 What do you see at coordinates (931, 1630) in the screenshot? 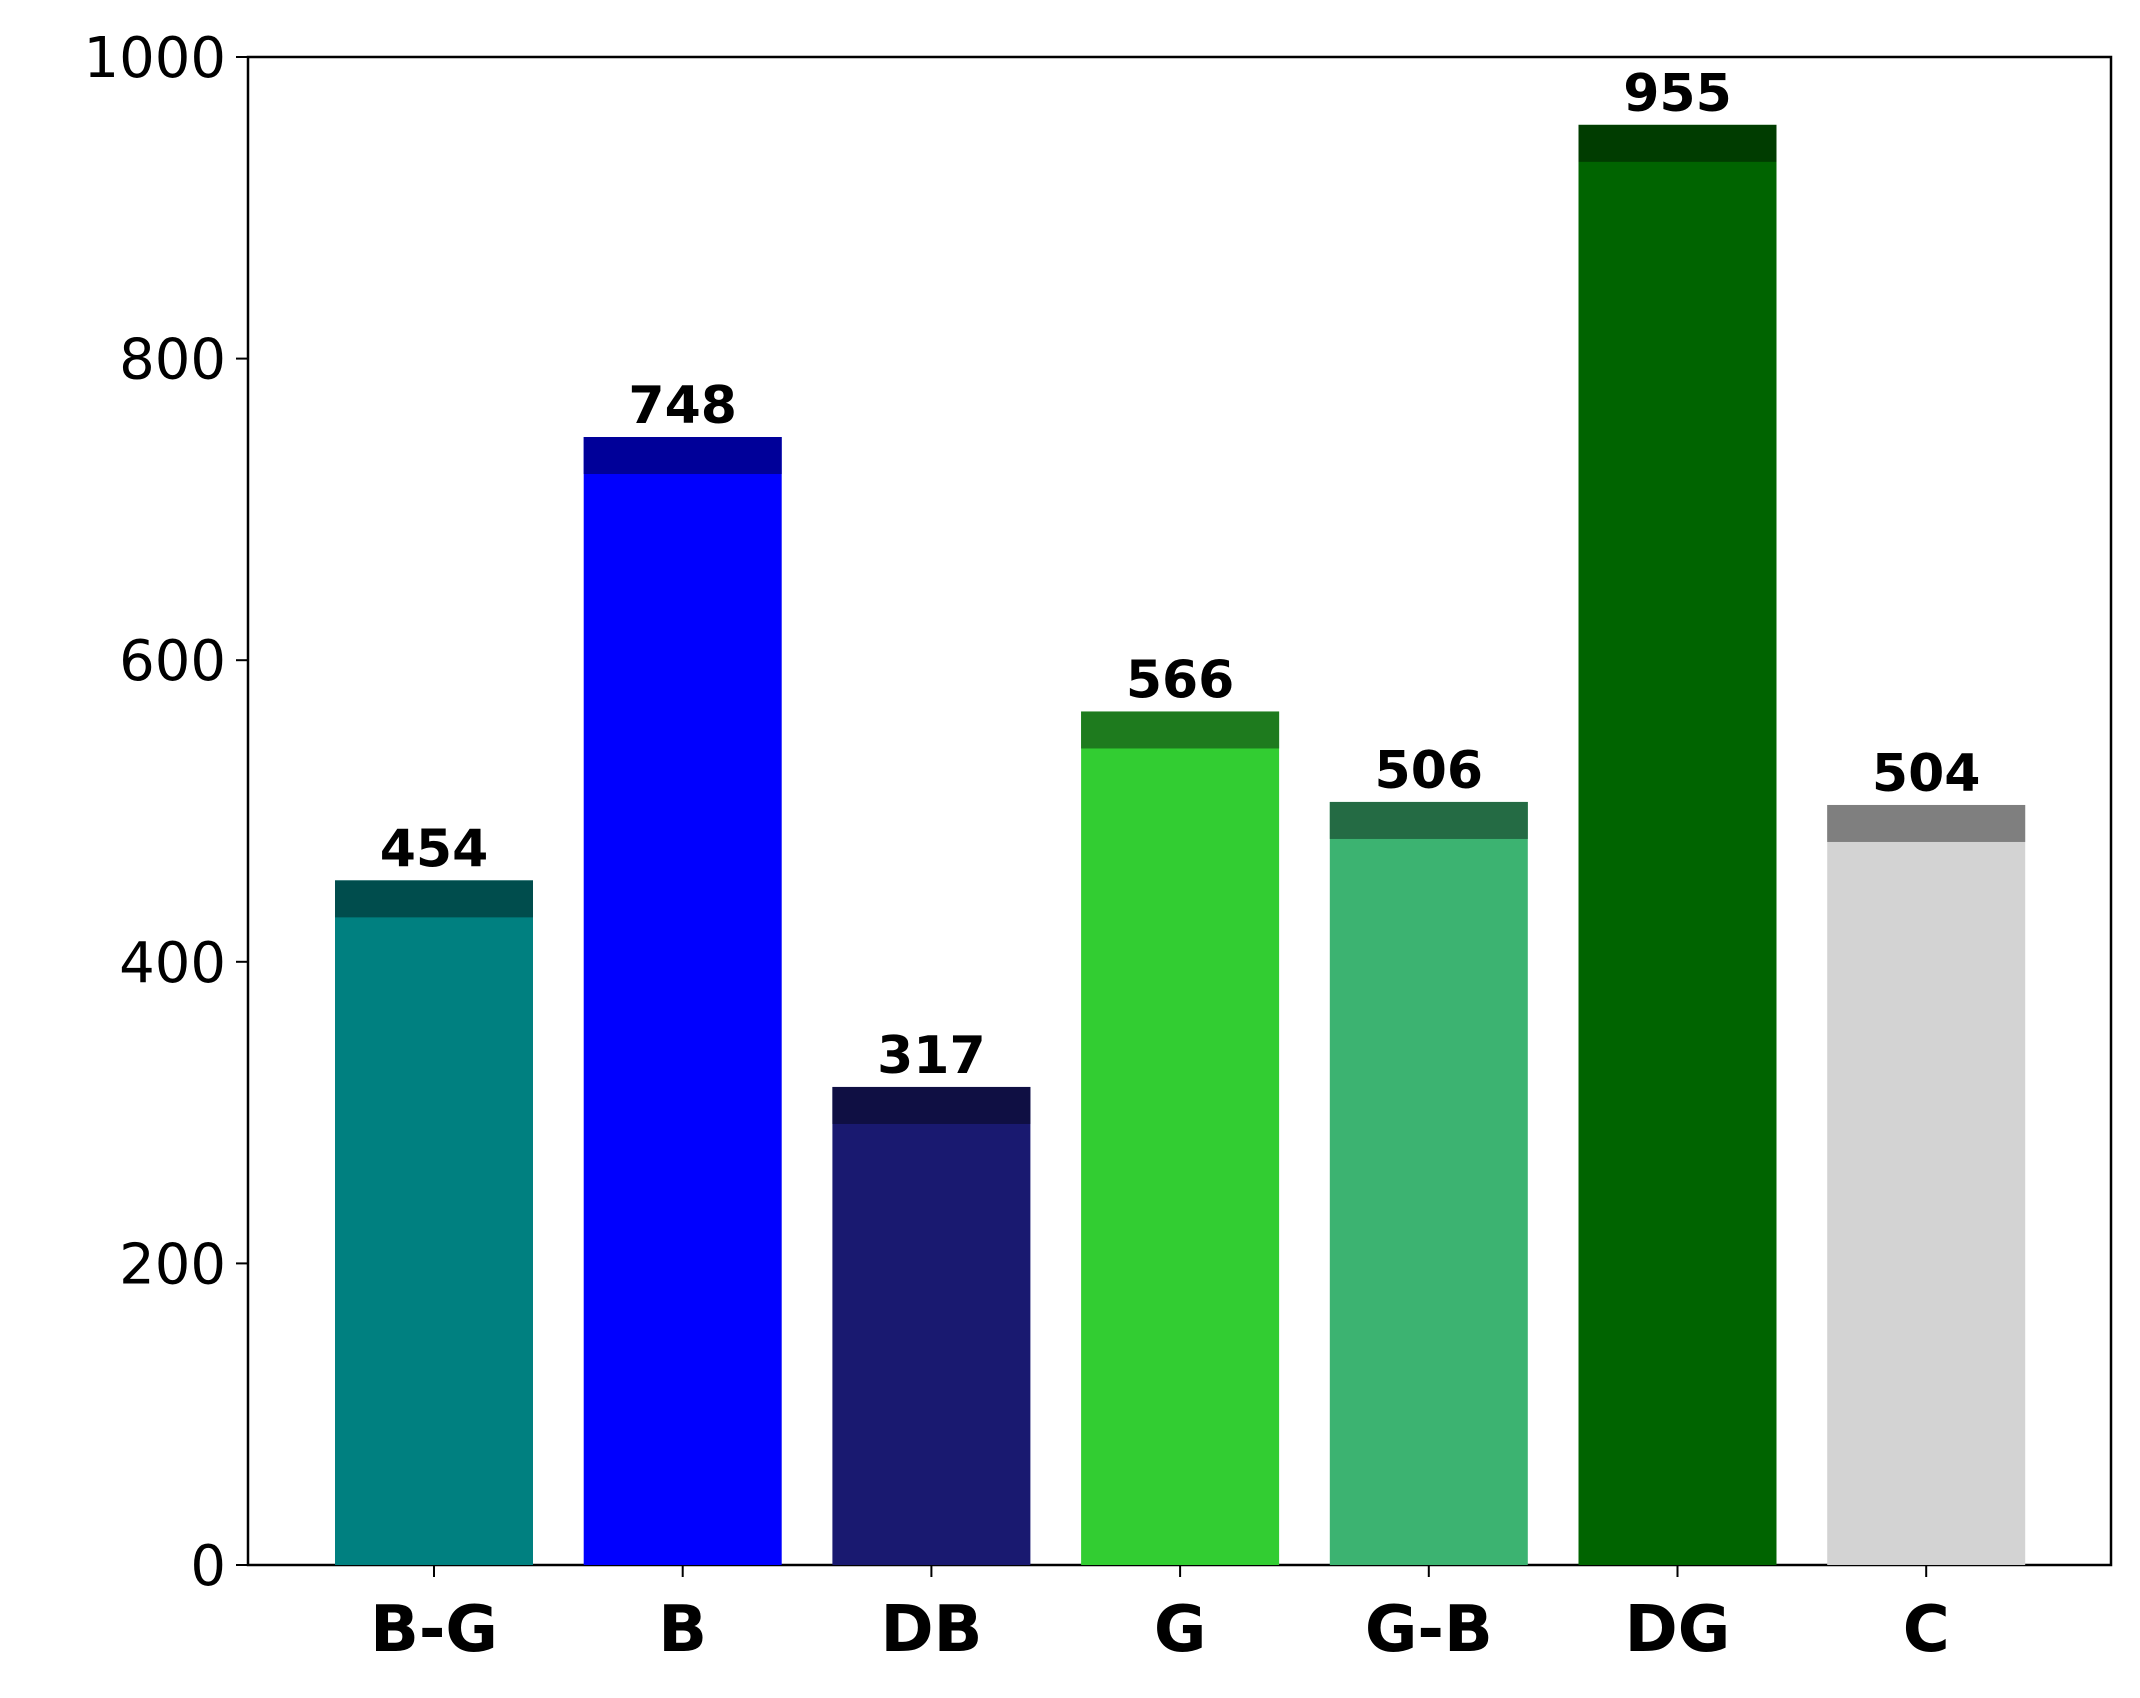
I see `x-tick-label: DB` at bounding box center [931, 1630].